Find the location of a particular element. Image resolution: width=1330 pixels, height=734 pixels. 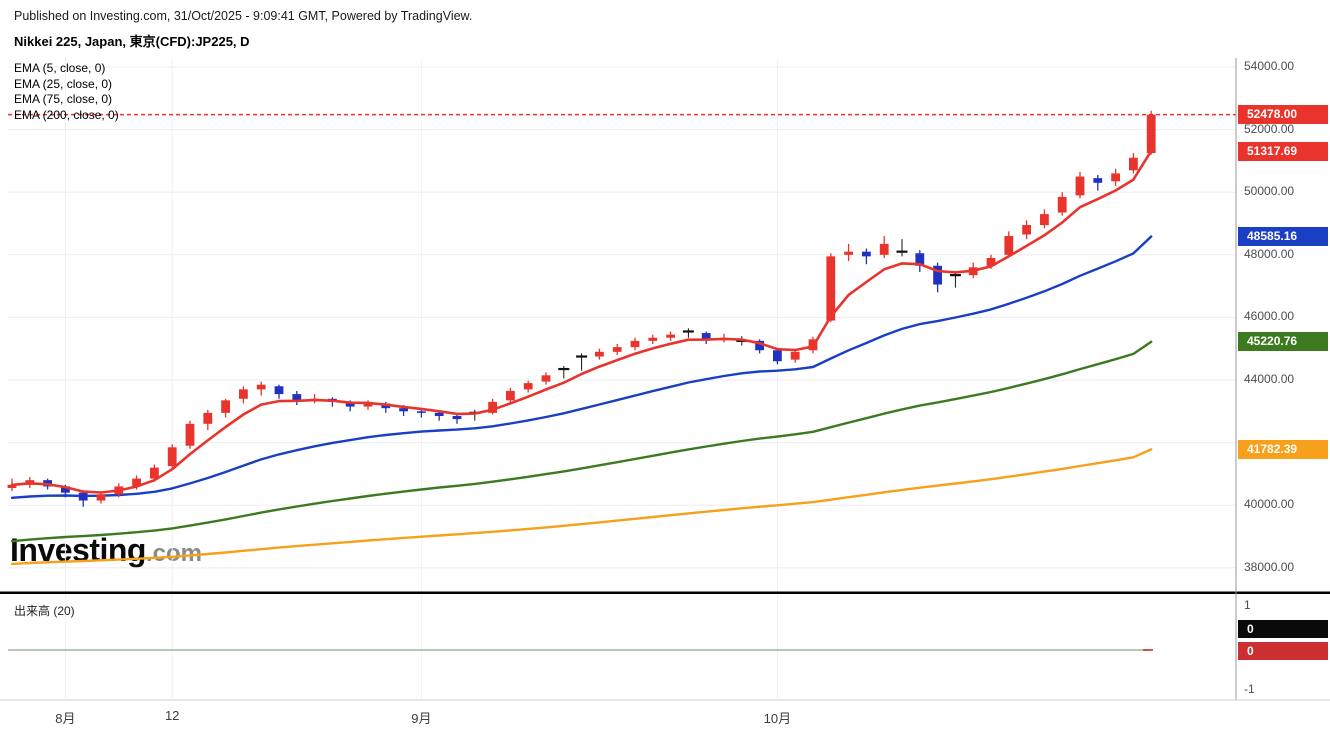

volume-badge-red: 0 is located at coordinates (1283, 651).